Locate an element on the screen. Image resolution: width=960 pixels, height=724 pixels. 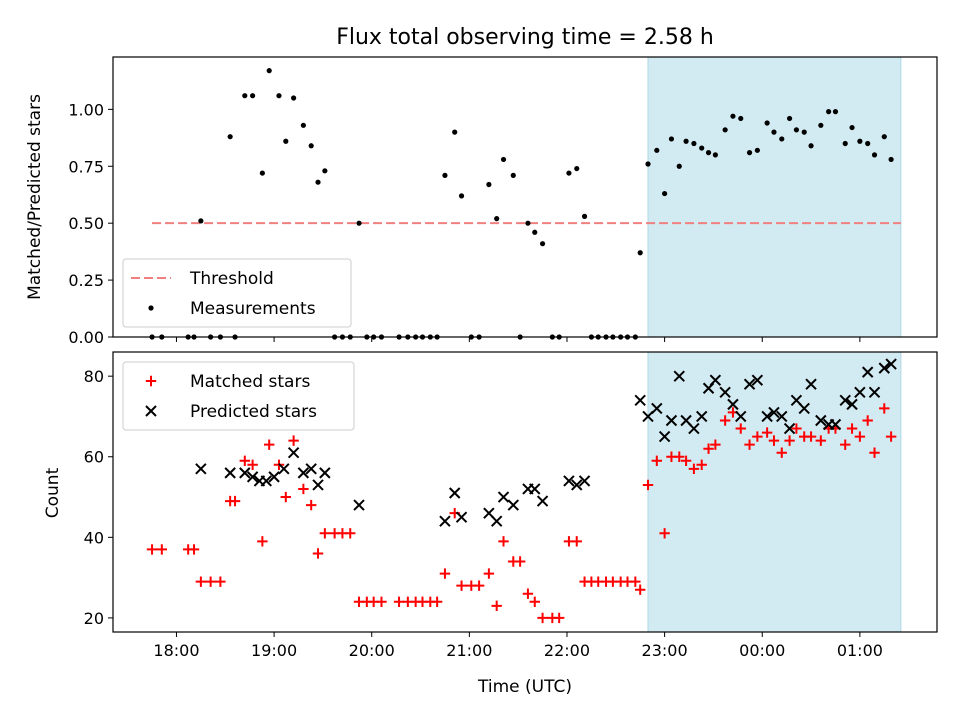
legend-swatch is located at coordinates (151, 308).